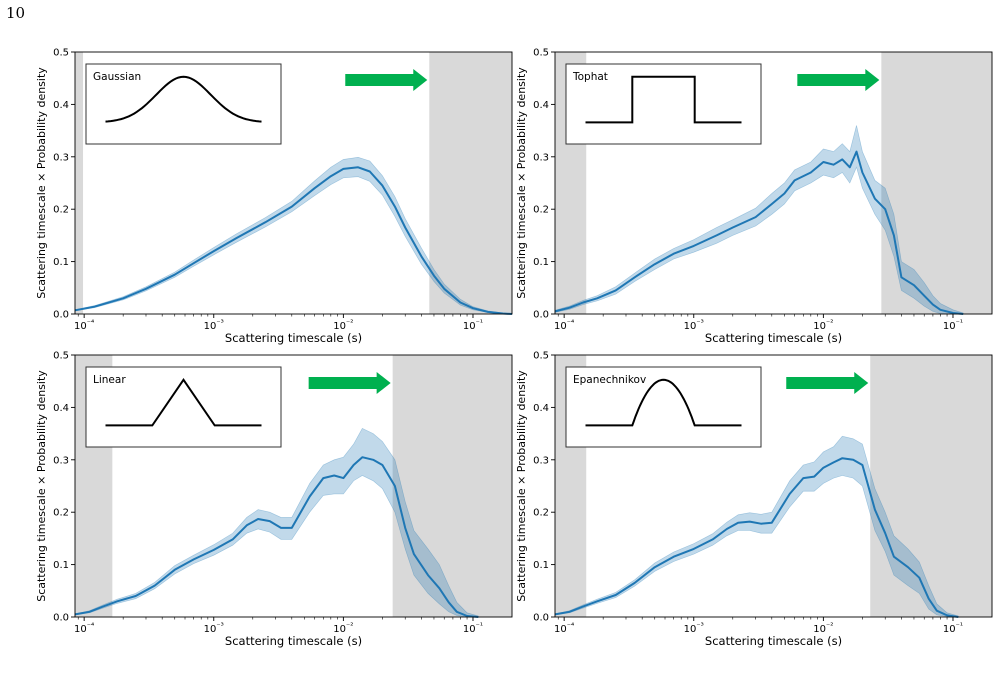 This screenshot has width=999, height=674. What do you see at coordinates (117, 77) in the screenshot?
I see `kernel-label: Gaussian` at bounding box center [117, 77].